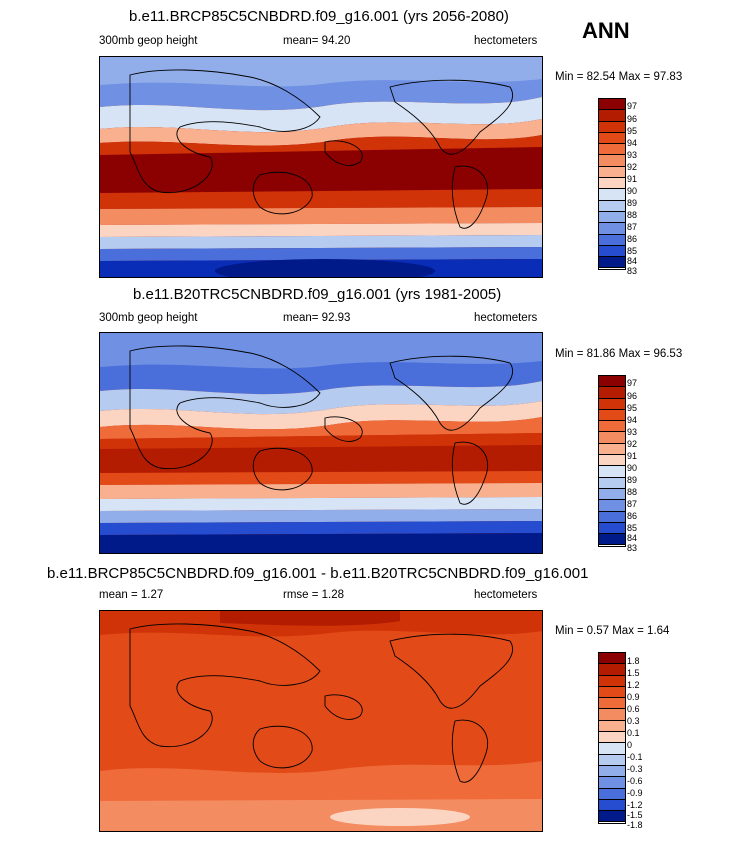  I want to click on panel2-left-label: 300mb geop height, so click(148, 318).